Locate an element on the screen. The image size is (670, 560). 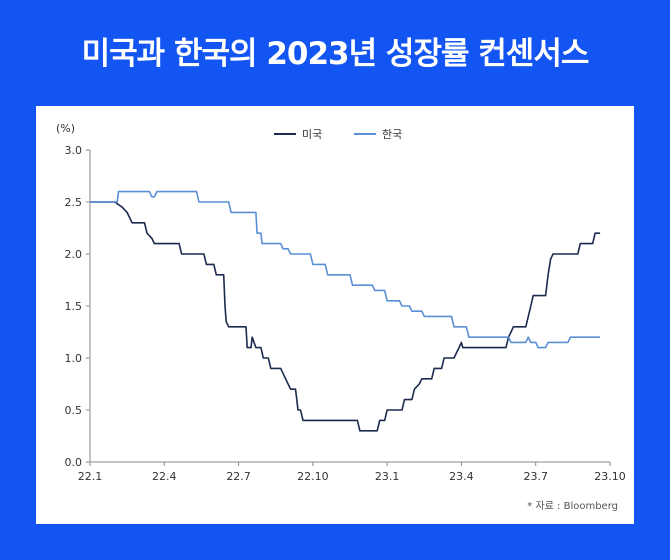
x-tick-label: 22.1 is located at coordinates (90, 476).